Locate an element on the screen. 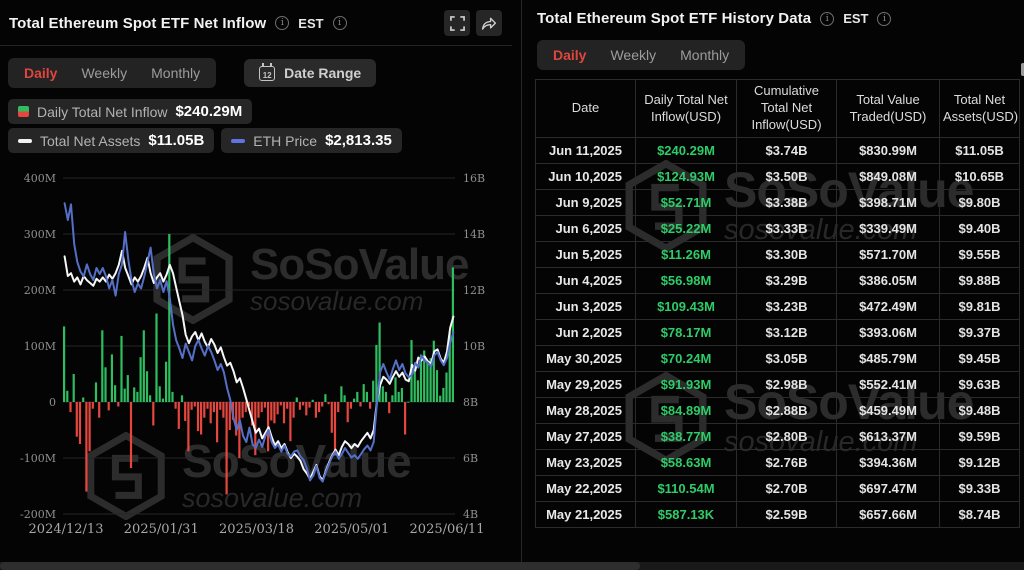  daily-inflow-cell: $240.29M is located at coordinates (686, 150).